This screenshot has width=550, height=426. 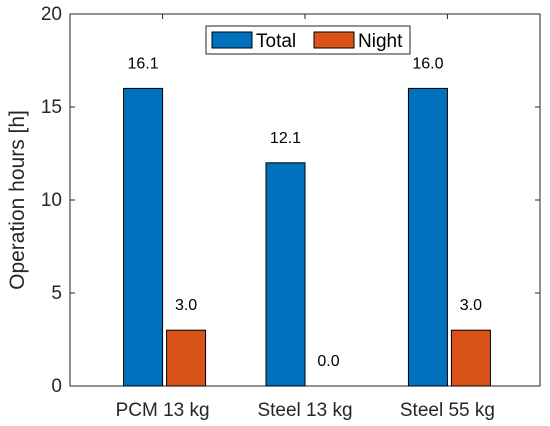 I want to click on y-tick-label: 10, so click(x=51, y=200).